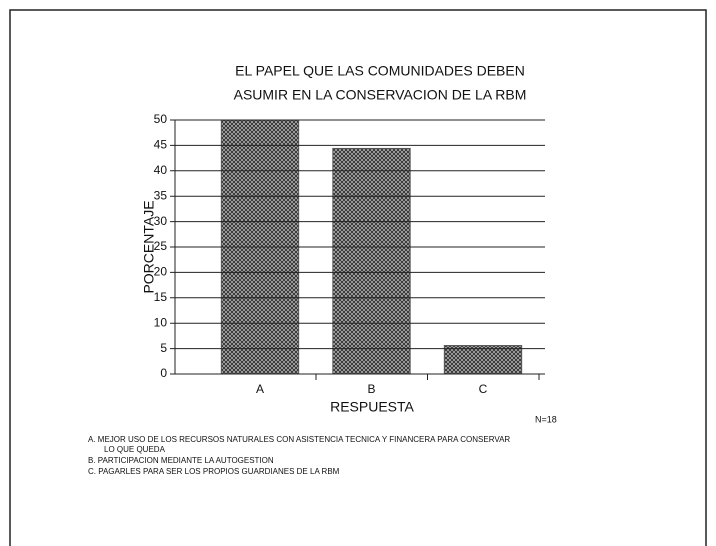  Describe the element at coordinates (161, 297) in the screenshot. I see `y-tick-label: 15` at that location.